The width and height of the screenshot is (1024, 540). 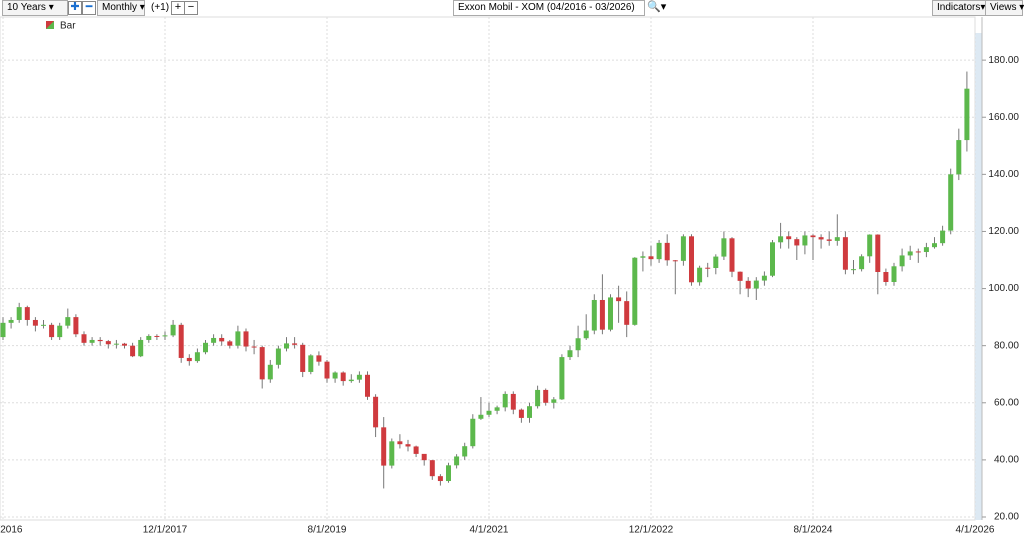 I want to click on legend-swatch-up, so click(x=50, y=25).